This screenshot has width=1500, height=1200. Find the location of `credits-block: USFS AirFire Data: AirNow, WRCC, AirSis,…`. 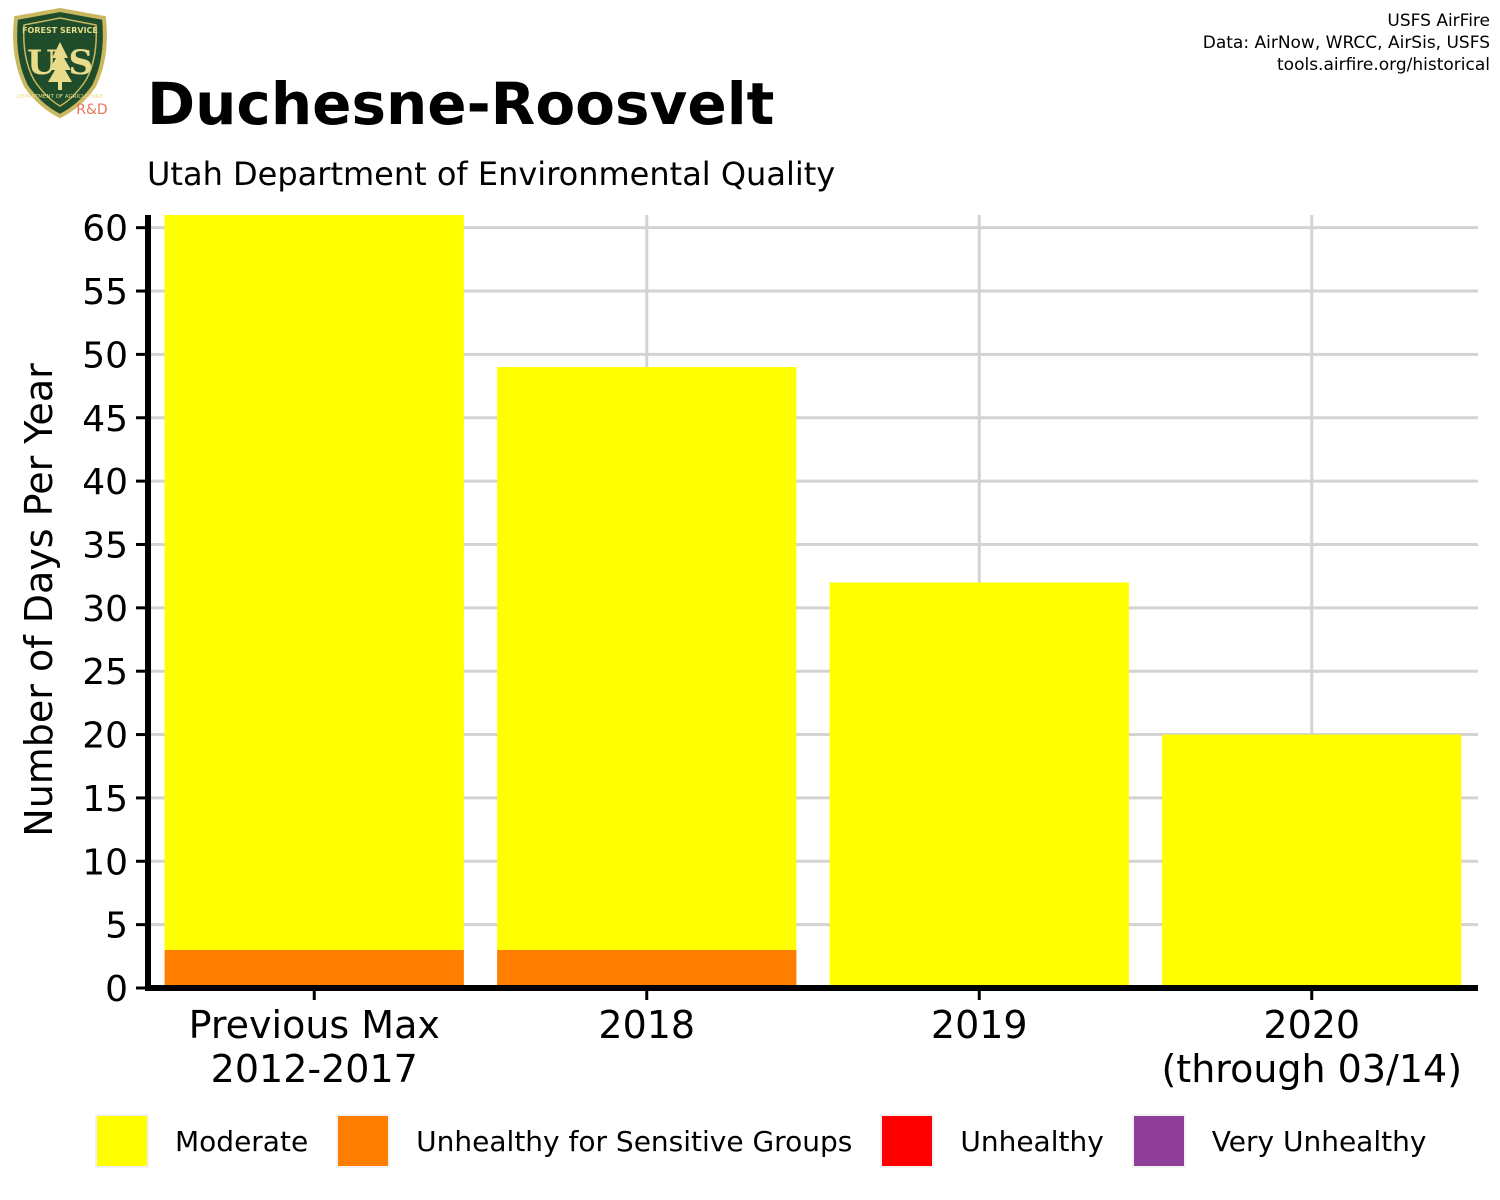

credits-block: USFS AirFire Data: AirNow, WRCC, AirSis,… is located at coordinates (1346, 43).